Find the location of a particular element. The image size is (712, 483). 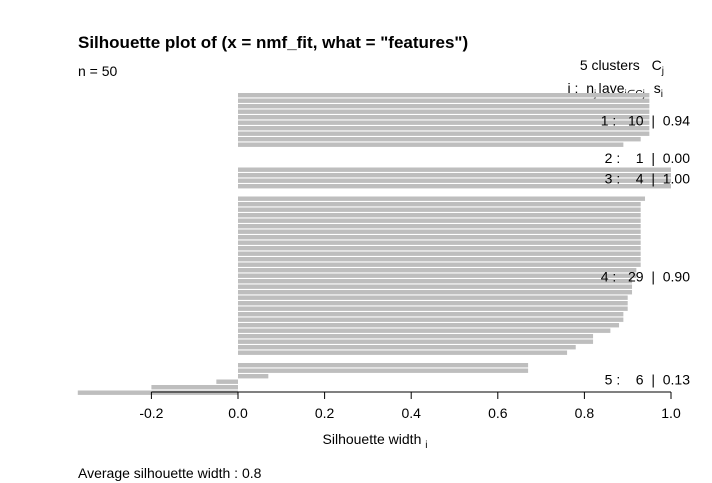

x-tick-label: 0.4 is located at coordinates (411, 413).